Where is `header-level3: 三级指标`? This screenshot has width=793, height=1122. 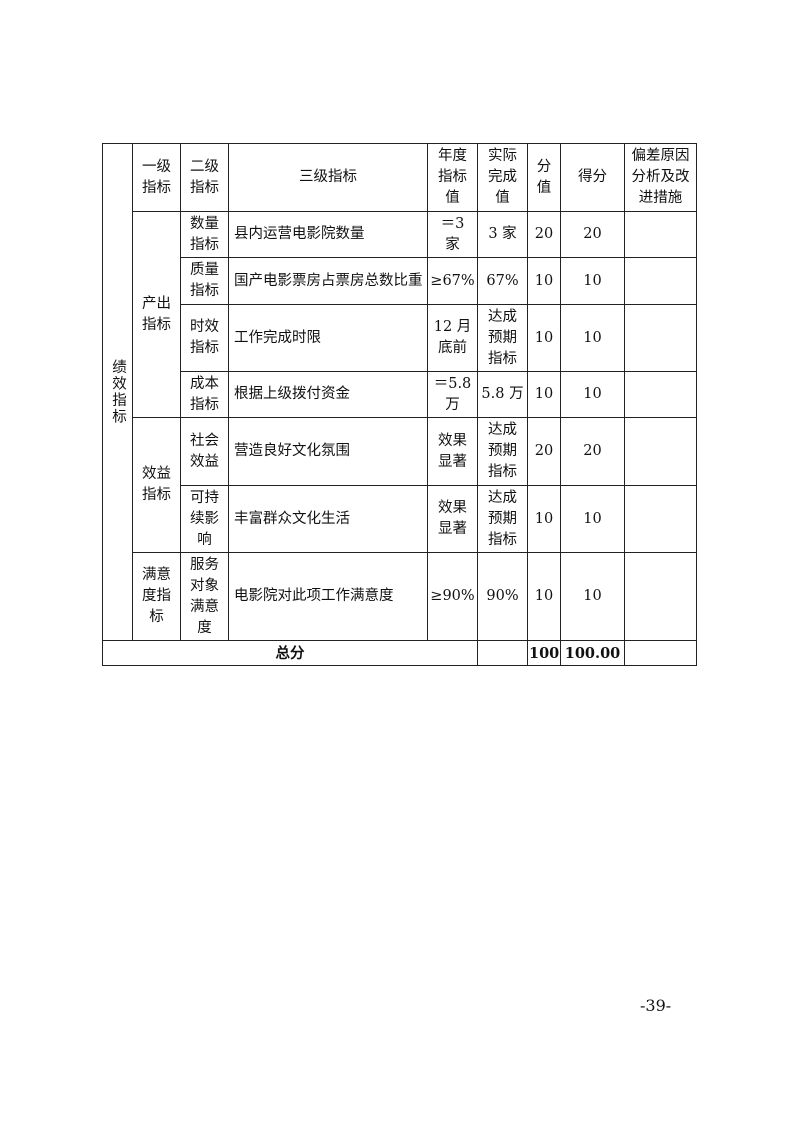
header-level3: 三级指标 is located at coordinates (328, 177).